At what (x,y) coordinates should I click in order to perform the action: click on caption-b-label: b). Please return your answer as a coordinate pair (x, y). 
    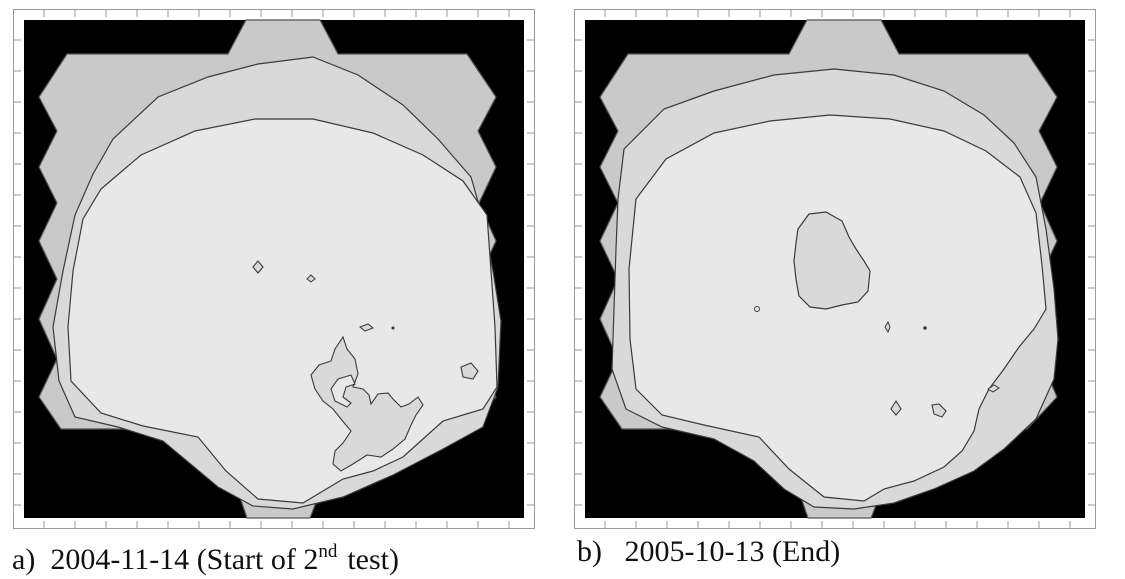
    Looking at the image, I should click on (589, 551).